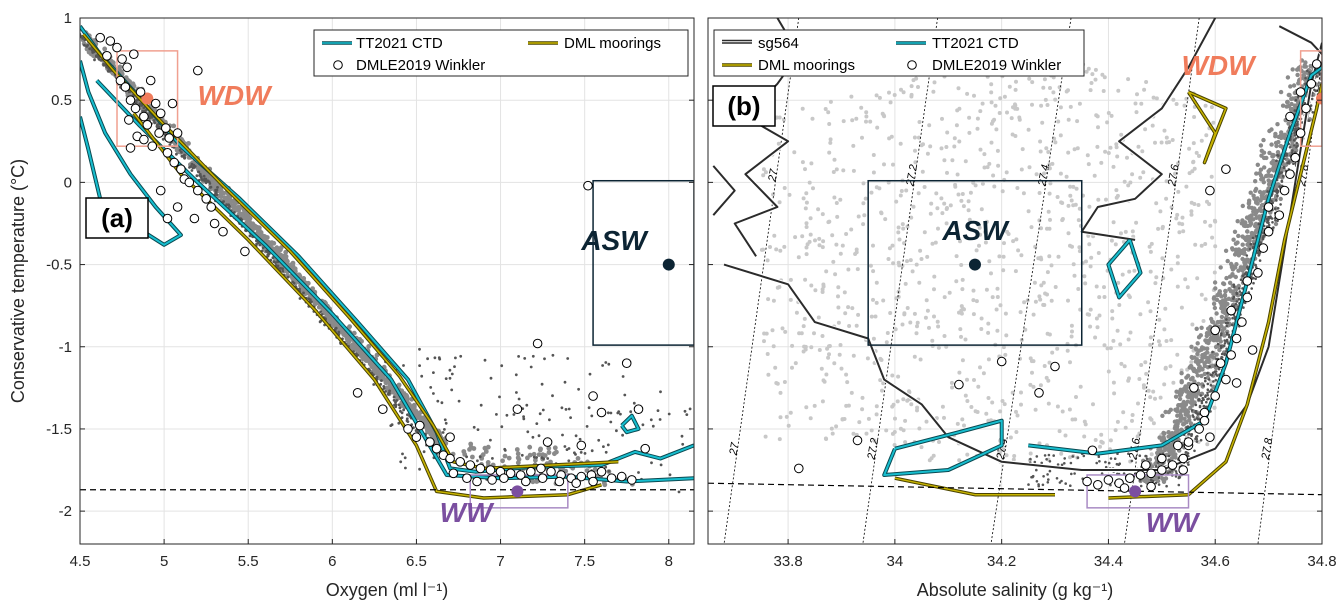 This screenshot has width=1338, height=612. What do you see at coordinates (399, 43) in the screenshot?
I see `legend-label-tt2021: TT2021 CTD` at bounding box center [399, 43].